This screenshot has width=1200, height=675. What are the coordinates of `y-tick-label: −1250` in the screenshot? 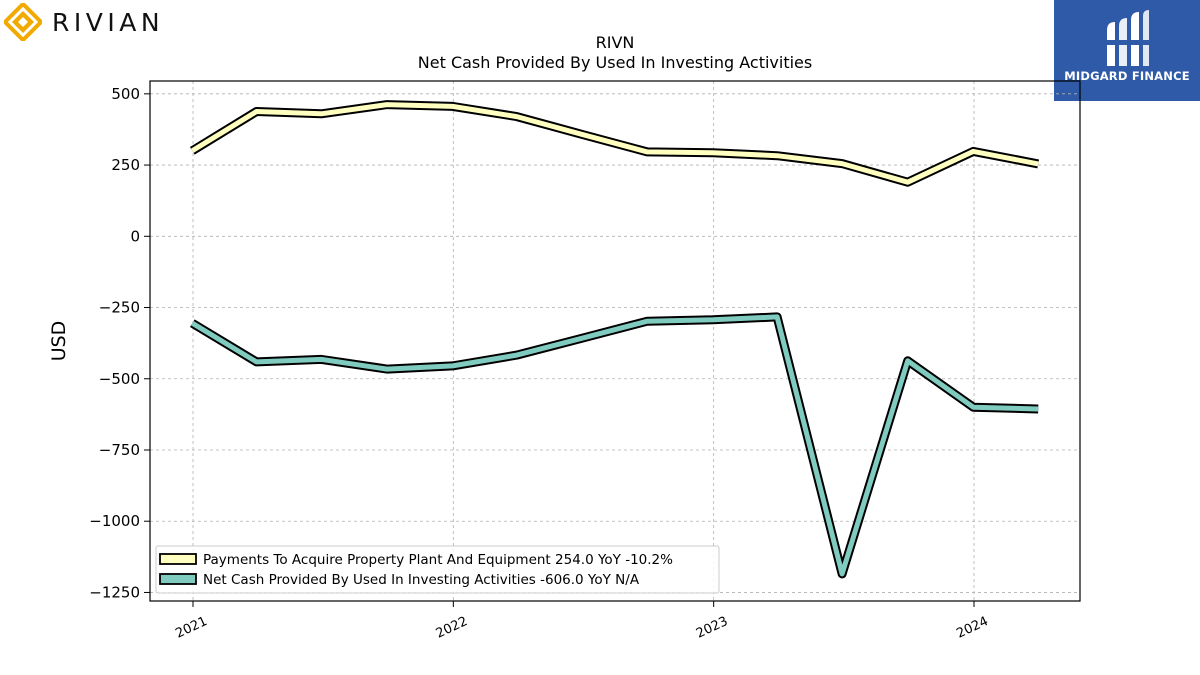 It's located at (114, 592).